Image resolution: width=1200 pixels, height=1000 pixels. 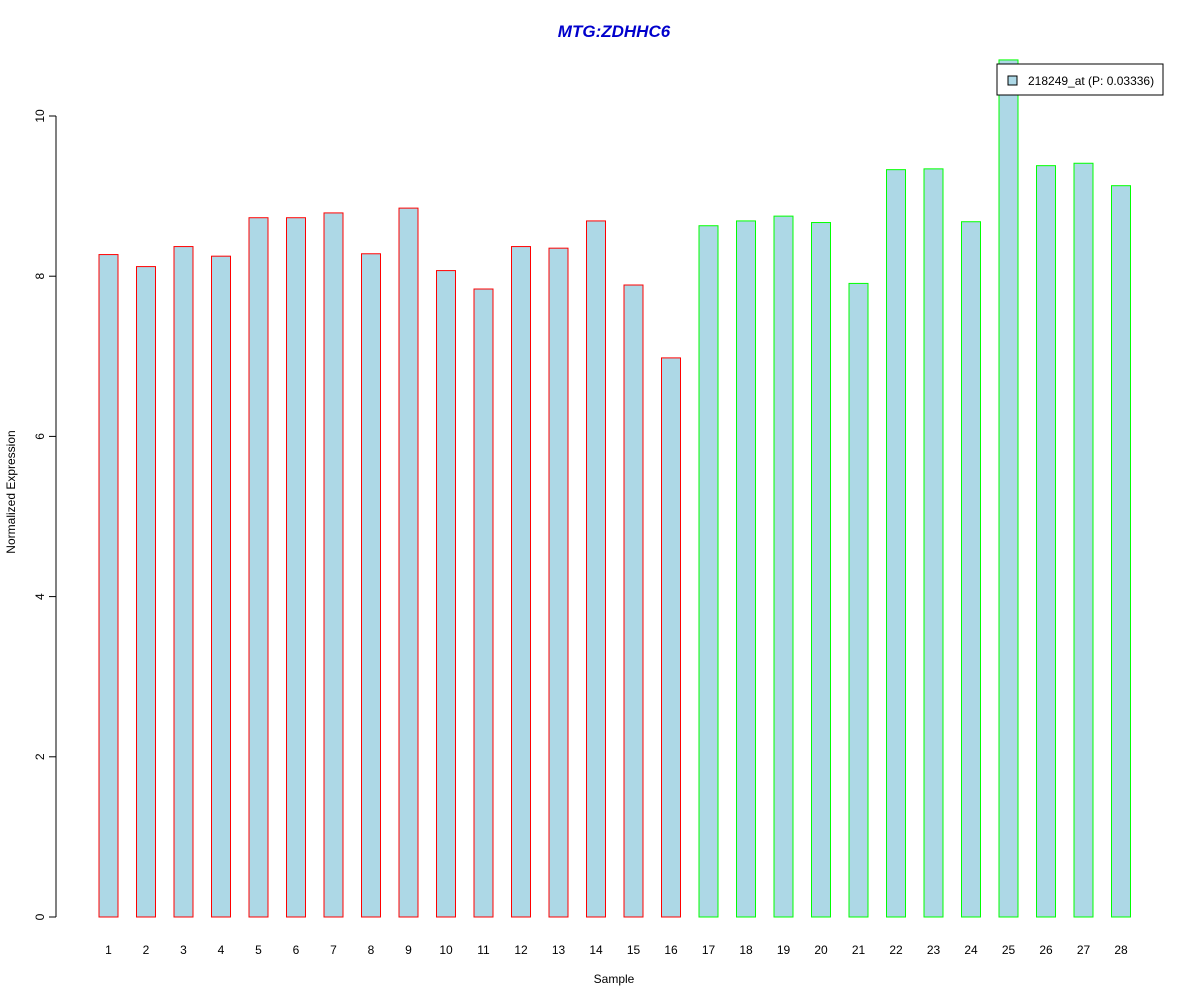 What do you see at coordinates (296, 950) in the screenshot?
I see `x-tick-label: 6` at bounding box center [296, 950].